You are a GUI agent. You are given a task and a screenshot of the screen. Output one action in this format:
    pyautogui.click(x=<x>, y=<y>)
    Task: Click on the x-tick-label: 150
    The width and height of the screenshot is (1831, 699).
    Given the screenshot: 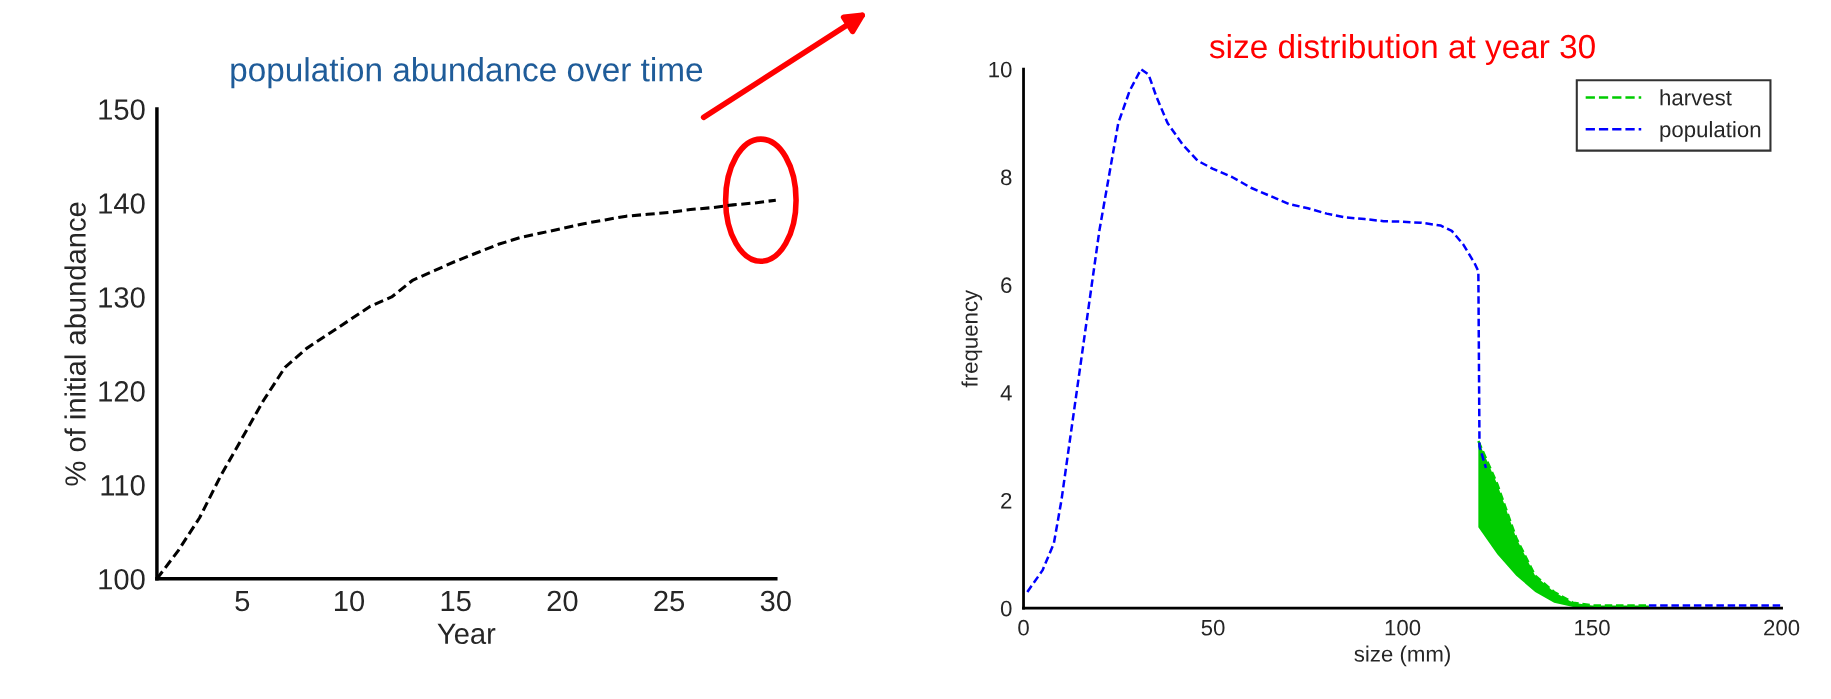 What is the action you would take?
    pyautogui.click(x=1592, y=627)
    